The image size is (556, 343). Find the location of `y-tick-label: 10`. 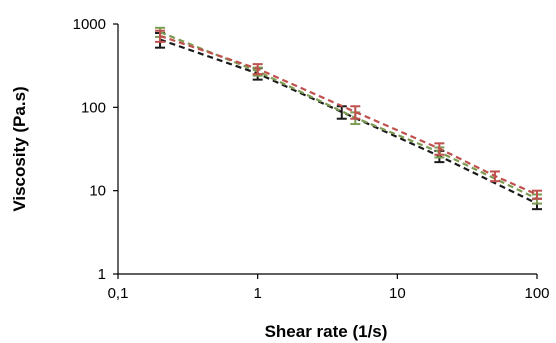

y-tick-label: 10 is located at coordinates (97, 191).